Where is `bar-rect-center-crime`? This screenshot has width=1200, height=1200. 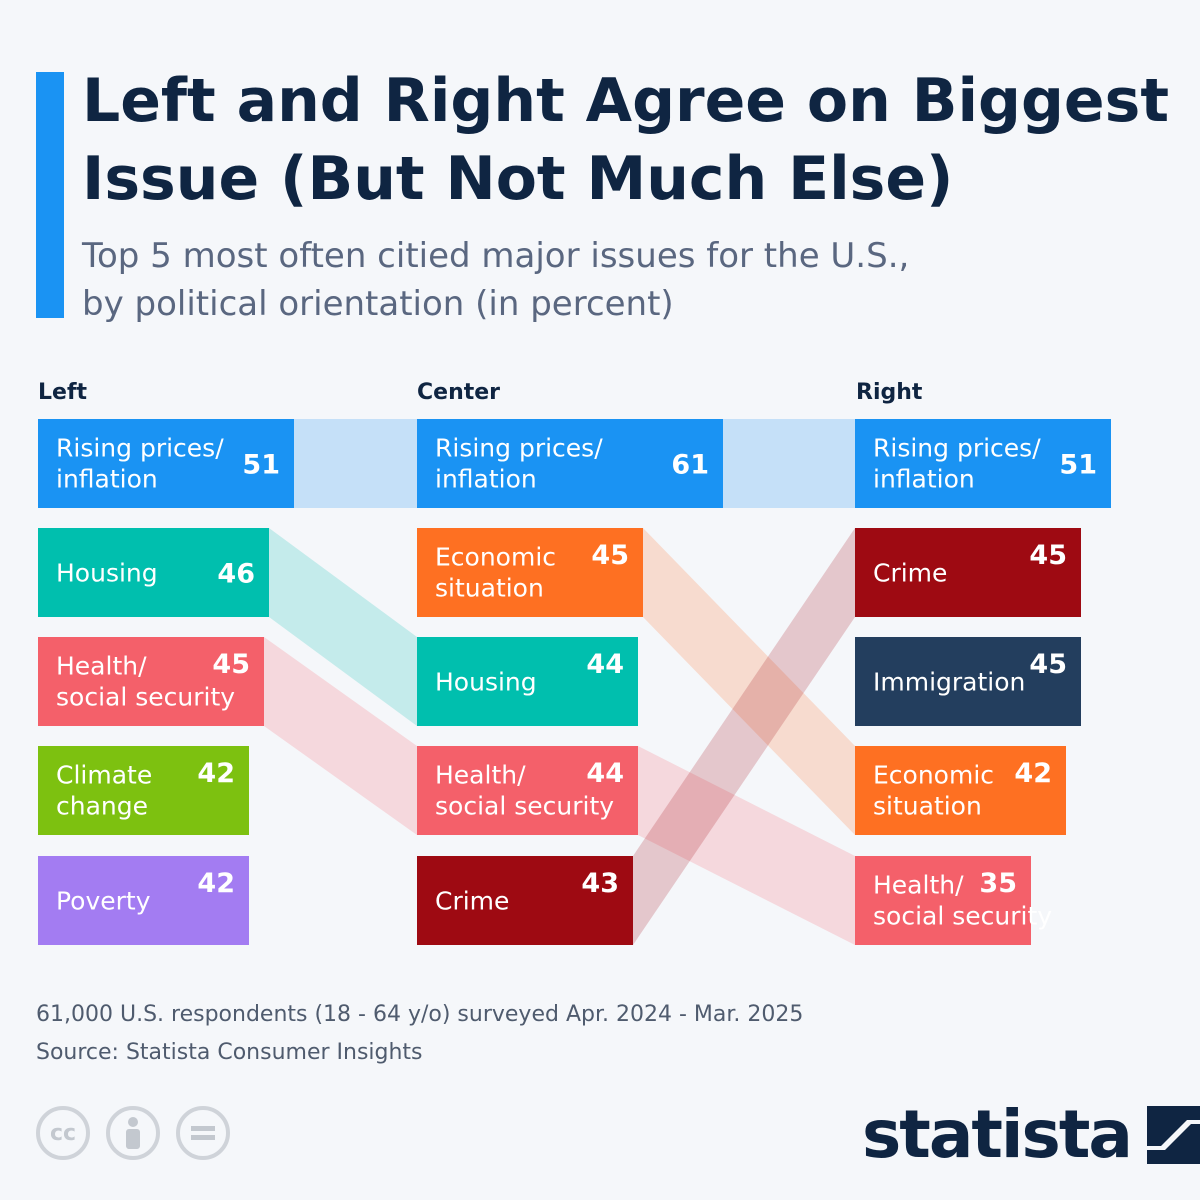
bar-rect-center-crime is located at coordinates (525, 900).